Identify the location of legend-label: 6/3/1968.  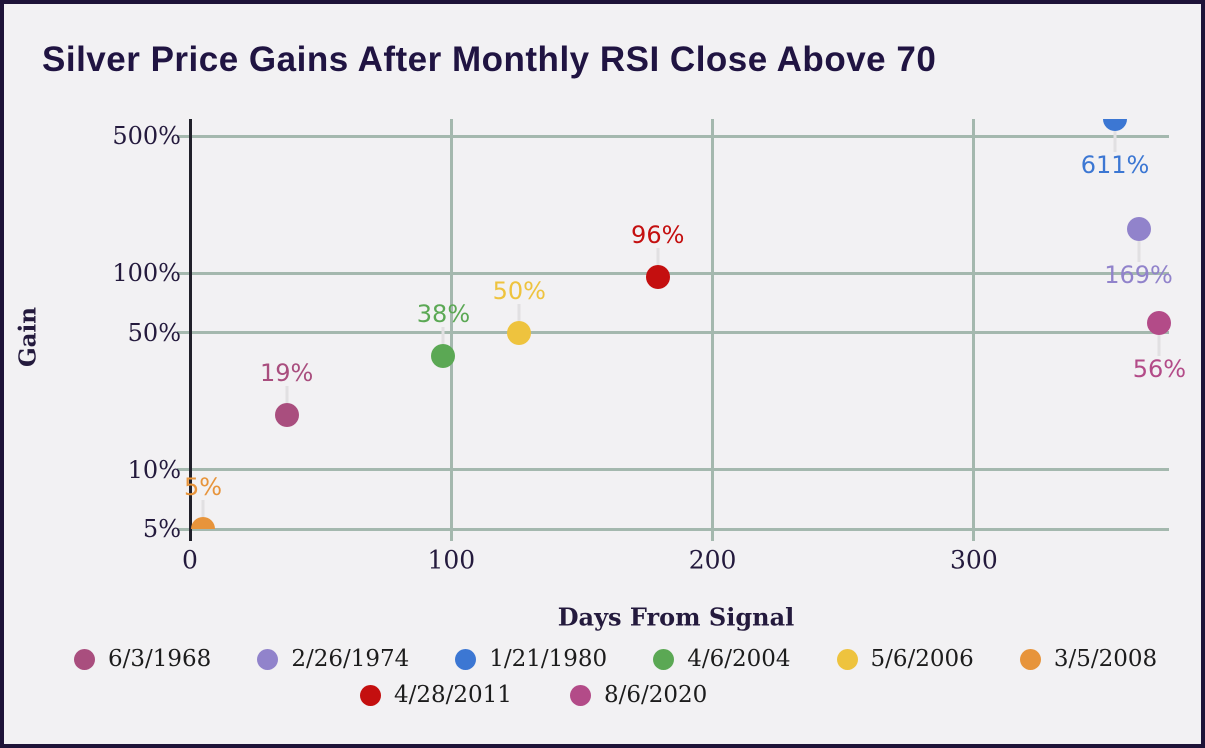
(160, 659).